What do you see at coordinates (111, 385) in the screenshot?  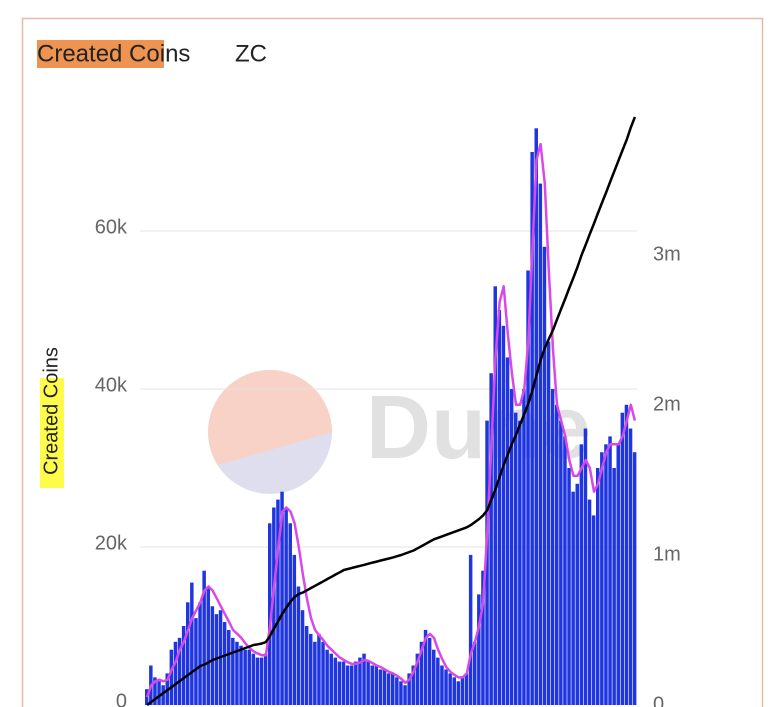 I see `y-tick-label: 40k` at bounding box center [111, 385].